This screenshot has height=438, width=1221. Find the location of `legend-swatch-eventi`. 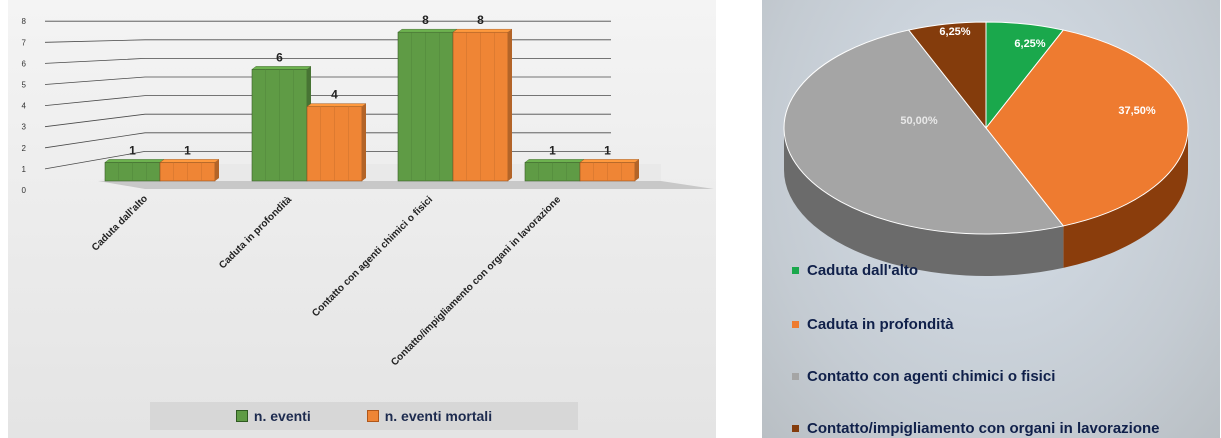

legend-swatch-eventi is located at coordinates (241, 416).